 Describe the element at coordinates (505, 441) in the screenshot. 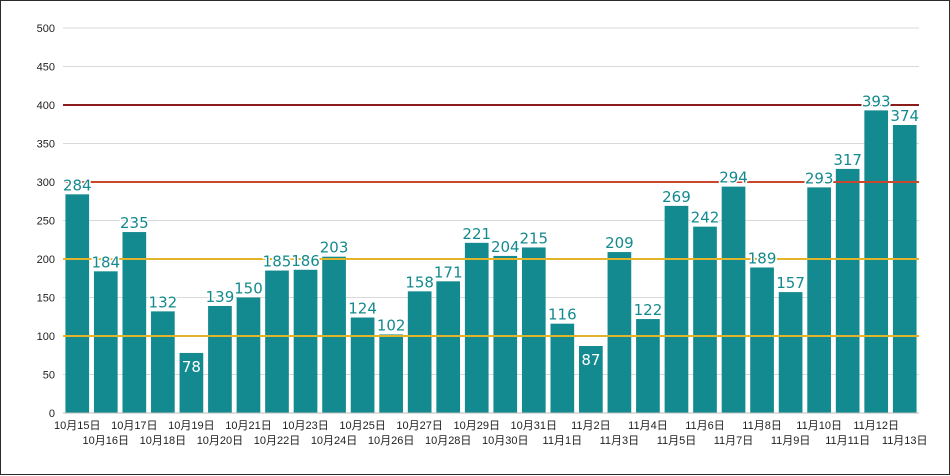

I see `x-tick-label: 10月30日` at that location.